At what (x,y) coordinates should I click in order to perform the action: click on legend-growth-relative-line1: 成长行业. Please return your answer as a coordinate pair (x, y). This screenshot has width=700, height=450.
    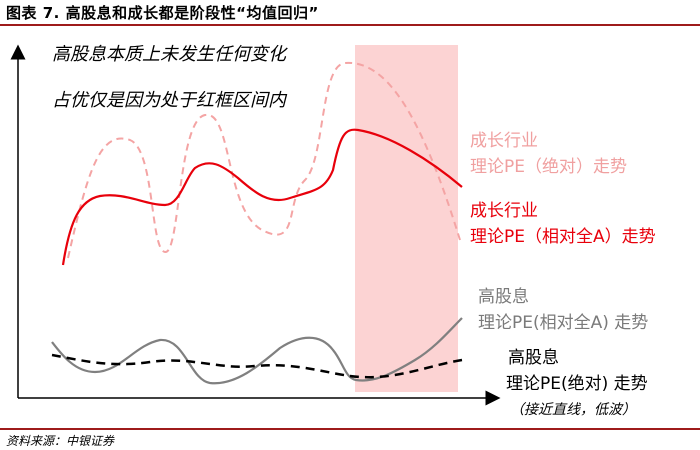
    Looking at the image, I should click on (504, 211).